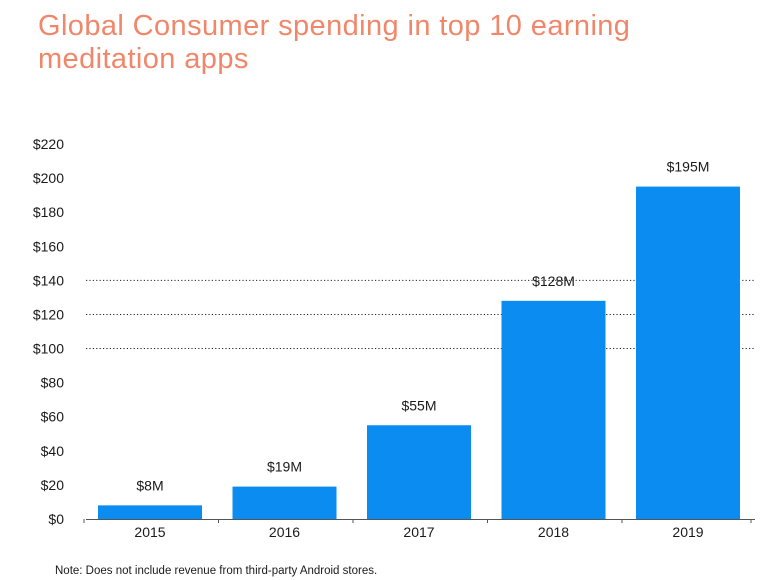 Image resolution: width=779 pixels, height=580 pixels. What do you see at coordinates (53, 383) in the screenshot?
I see `y-tick-label: $80` at bounding box center [53, 383].